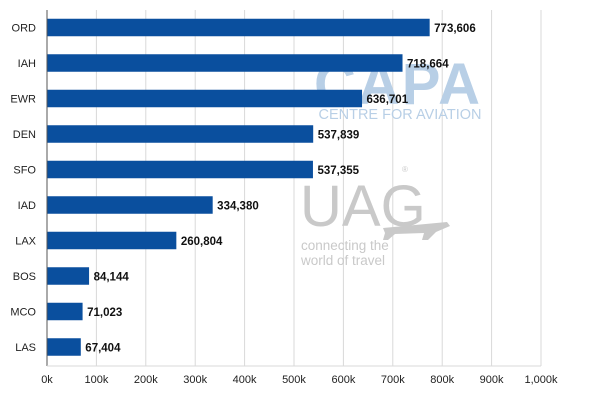 Image resolution: width=600 pixels, height=400 pixels. What do you see at coordinates (416, 231) in the screenshot?
I see `airplane-icon` at bounding box center [416, 231].